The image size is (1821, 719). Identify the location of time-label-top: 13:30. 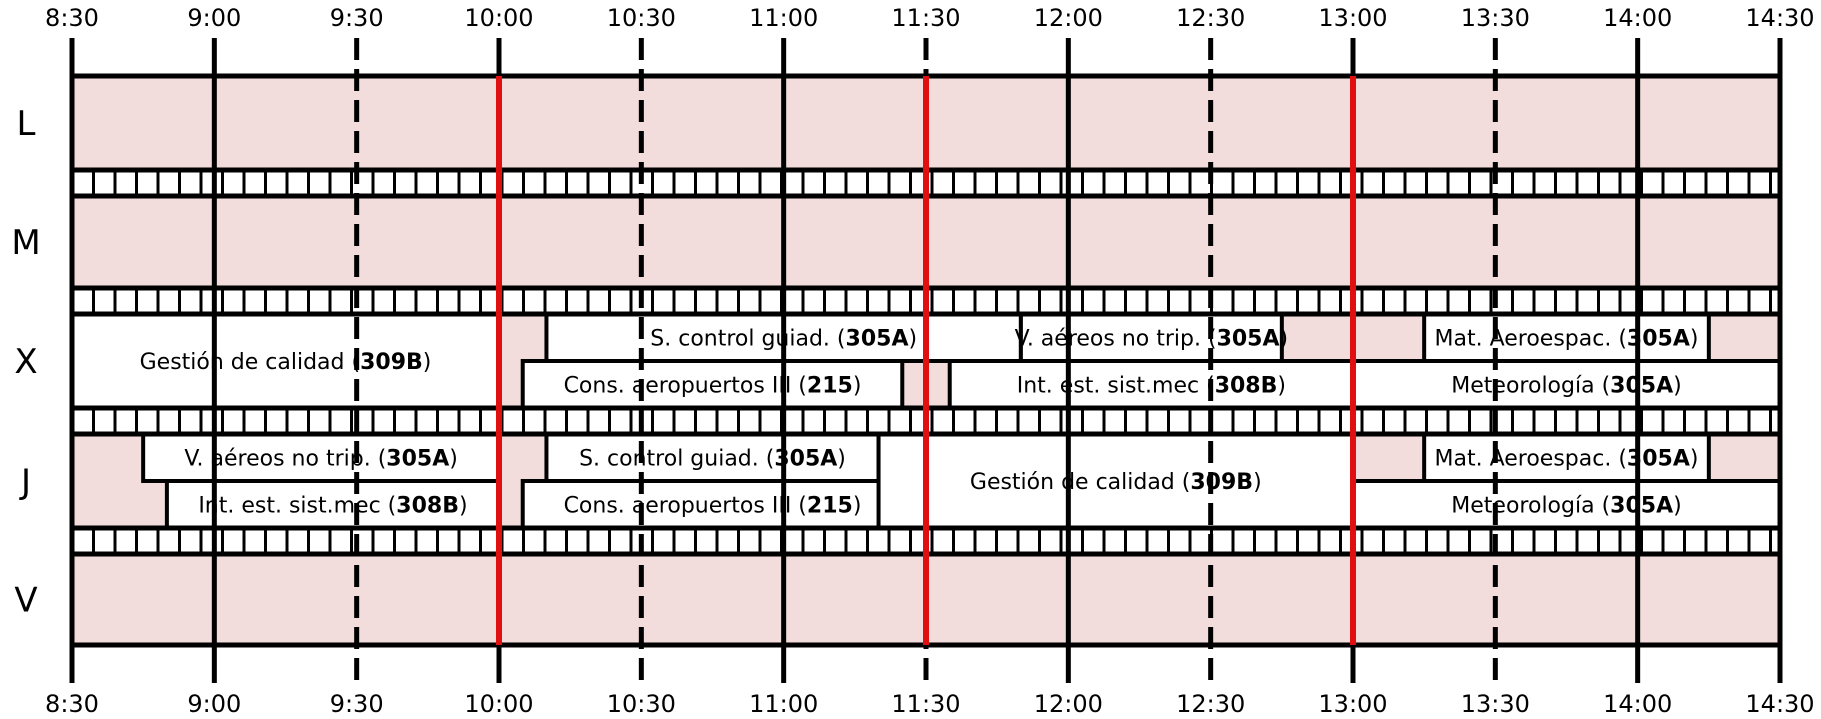
(1495, 18).